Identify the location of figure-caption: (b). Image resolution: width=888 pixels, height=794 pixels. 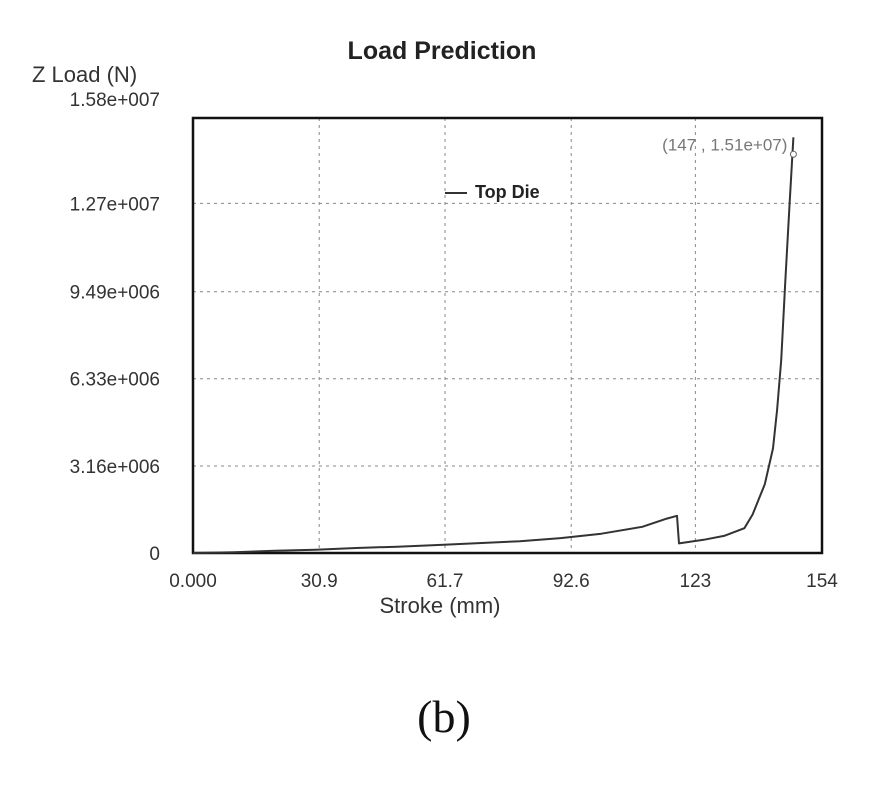
(444, 716).